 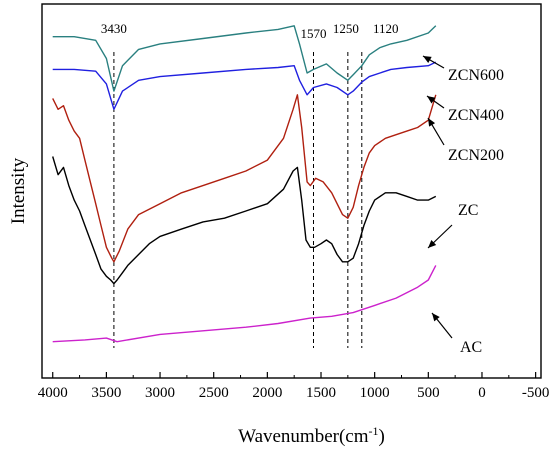 I want to click on x-tick-label: 500, so click(x=428, y=393).